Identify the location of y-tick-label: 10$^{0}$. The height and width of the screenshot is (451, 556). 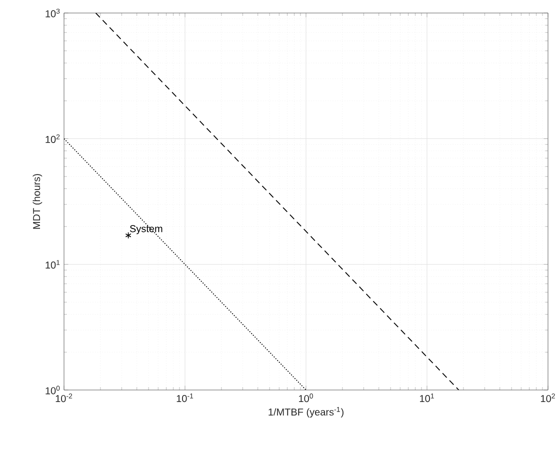
(53, 390).